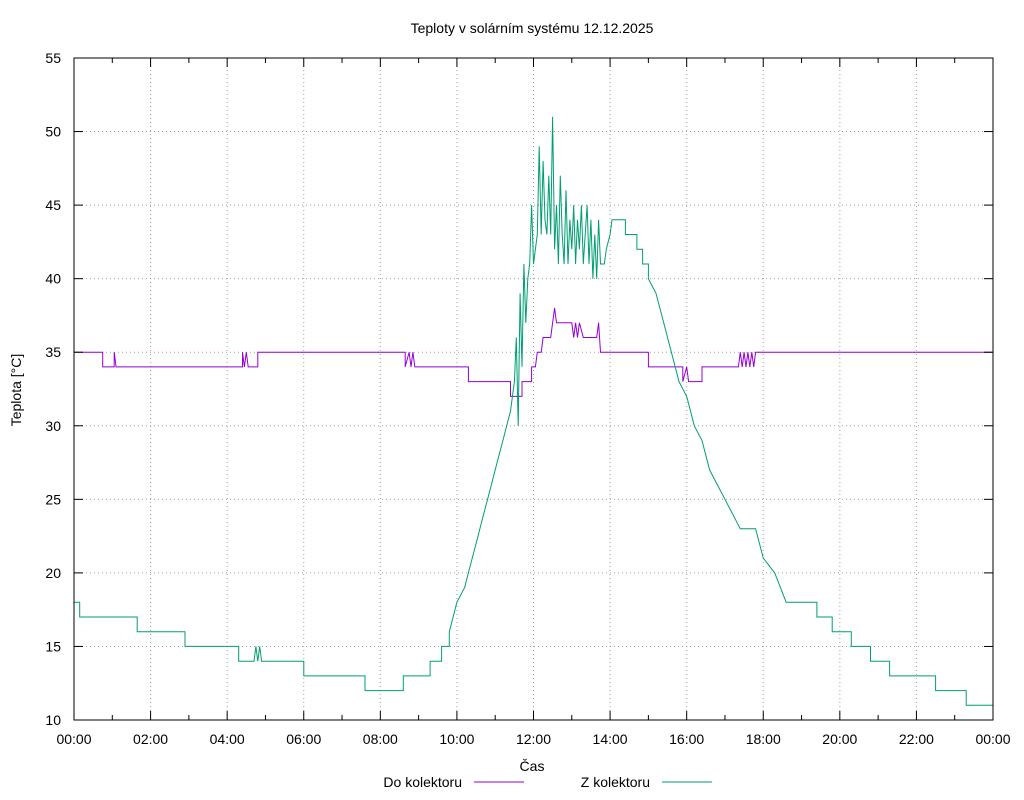  Describe the element at coordinates (53, 426) in the screenshot. I see `y-tick-label: 30` at that location.